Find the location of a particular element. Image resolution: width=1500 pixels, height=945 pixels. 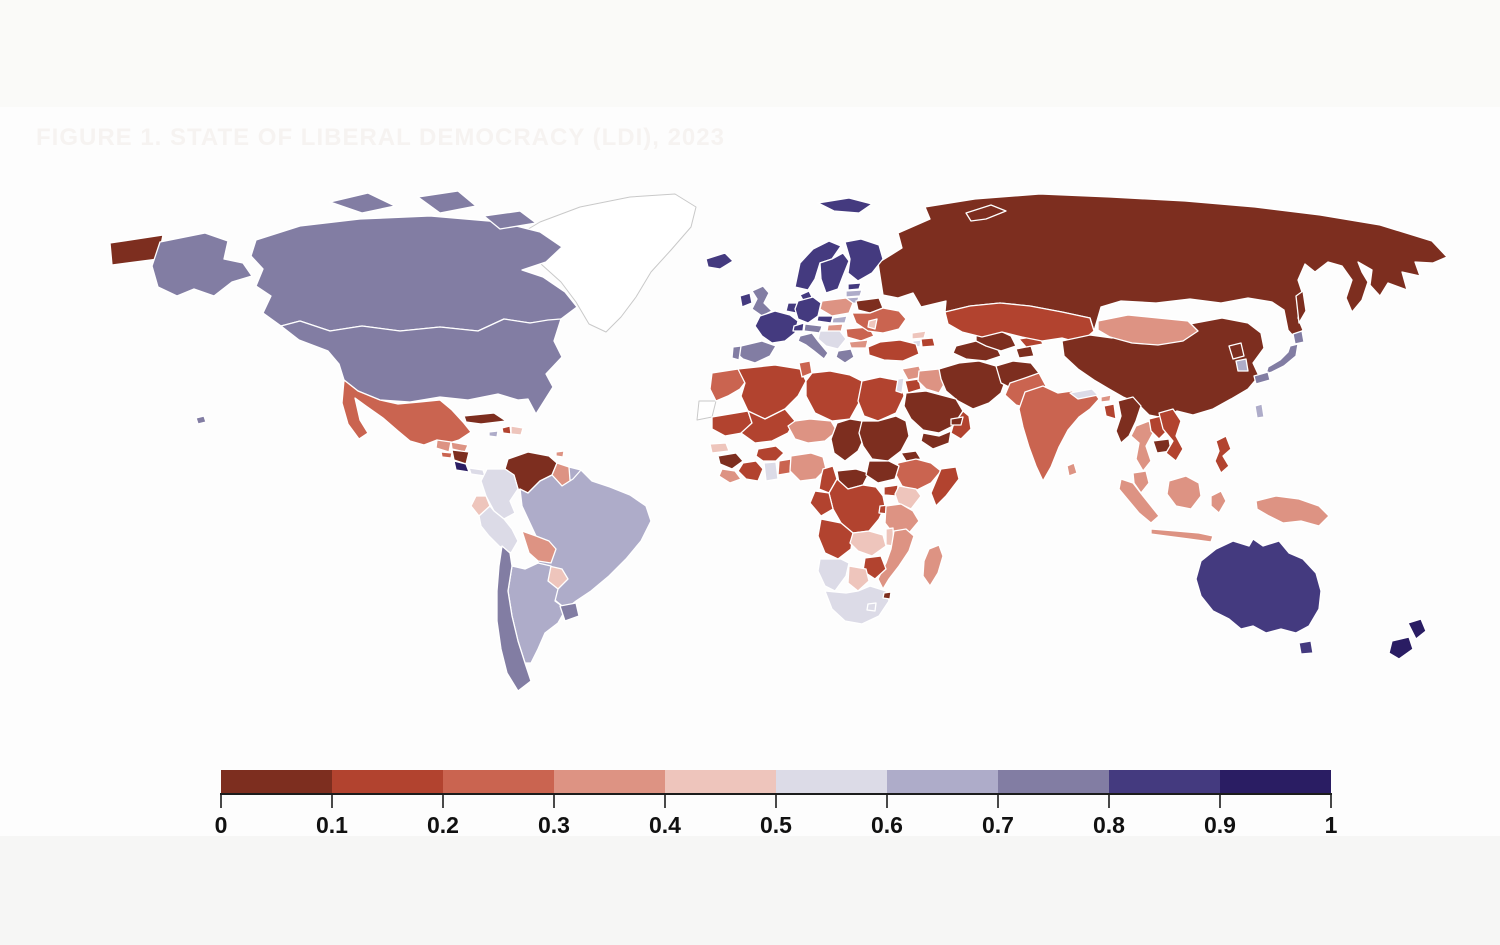

region-congo-gabon is located at coordinates (821, 503).